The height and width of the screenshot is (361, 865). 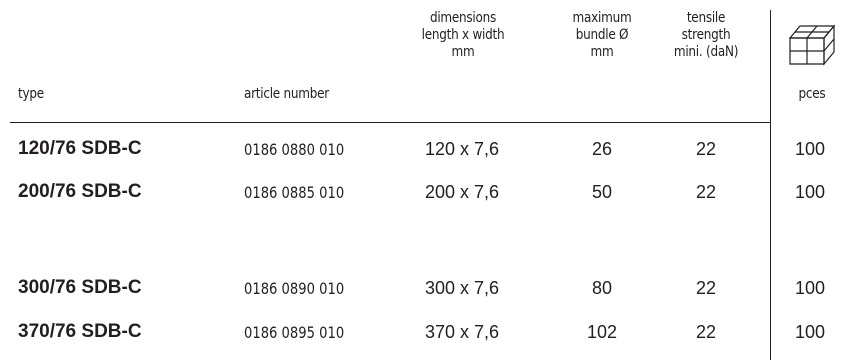 What do you see at coordinates (462, 332) in the screenshot?
I see `row-dimensions: 370 x 7,6` at bounding box center [462, 332].